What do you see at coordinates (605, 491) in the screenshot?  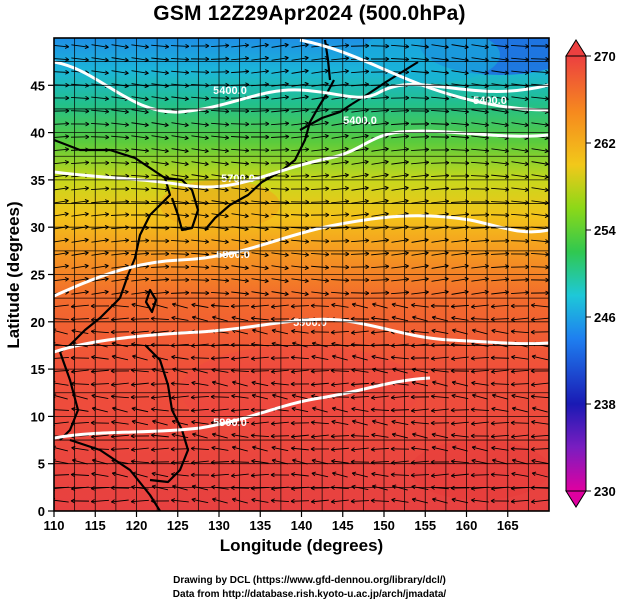 I see `colorbar-tick-label: 230` at bounding box center [605, 491].